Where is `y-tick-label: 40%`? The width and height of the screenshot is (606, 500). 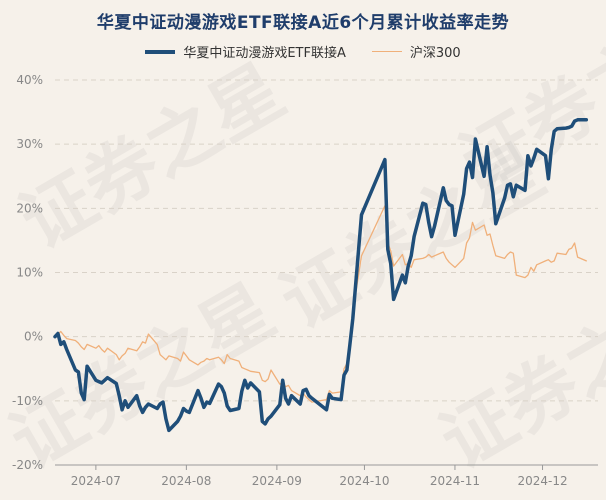 y-tick-label: 40% is located at coordinates (29, 80).